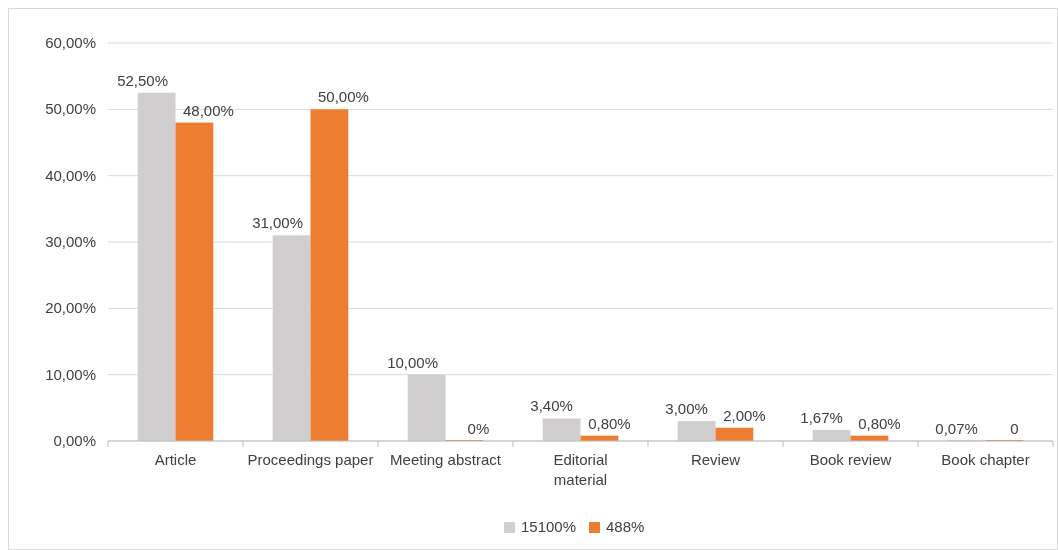 The height and width of the screenshot is (550, 1058). I want to click on y-tick-label: 20,00%, so click(70, 308).